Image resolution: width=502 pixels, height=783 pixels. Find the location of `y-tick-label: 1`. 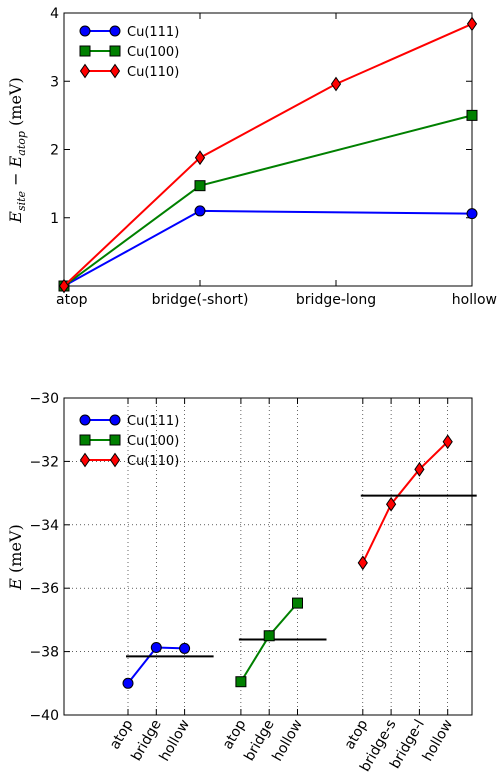

y-tick-label: 1 is located at coordinates (54, 219).